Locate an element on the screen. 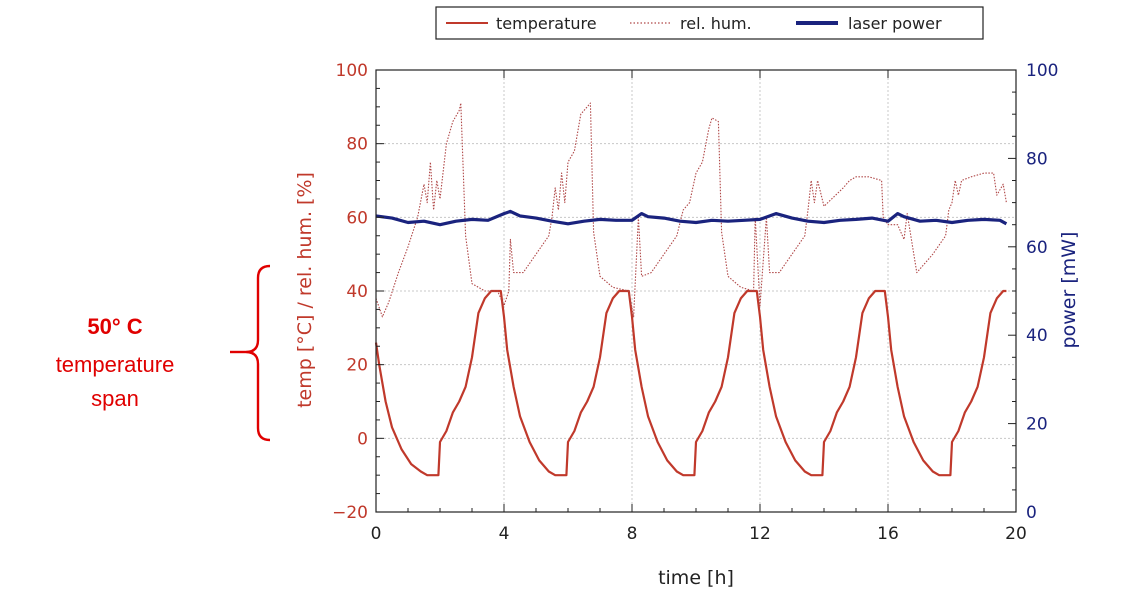  legend-box is located at coordinates (709, 23).